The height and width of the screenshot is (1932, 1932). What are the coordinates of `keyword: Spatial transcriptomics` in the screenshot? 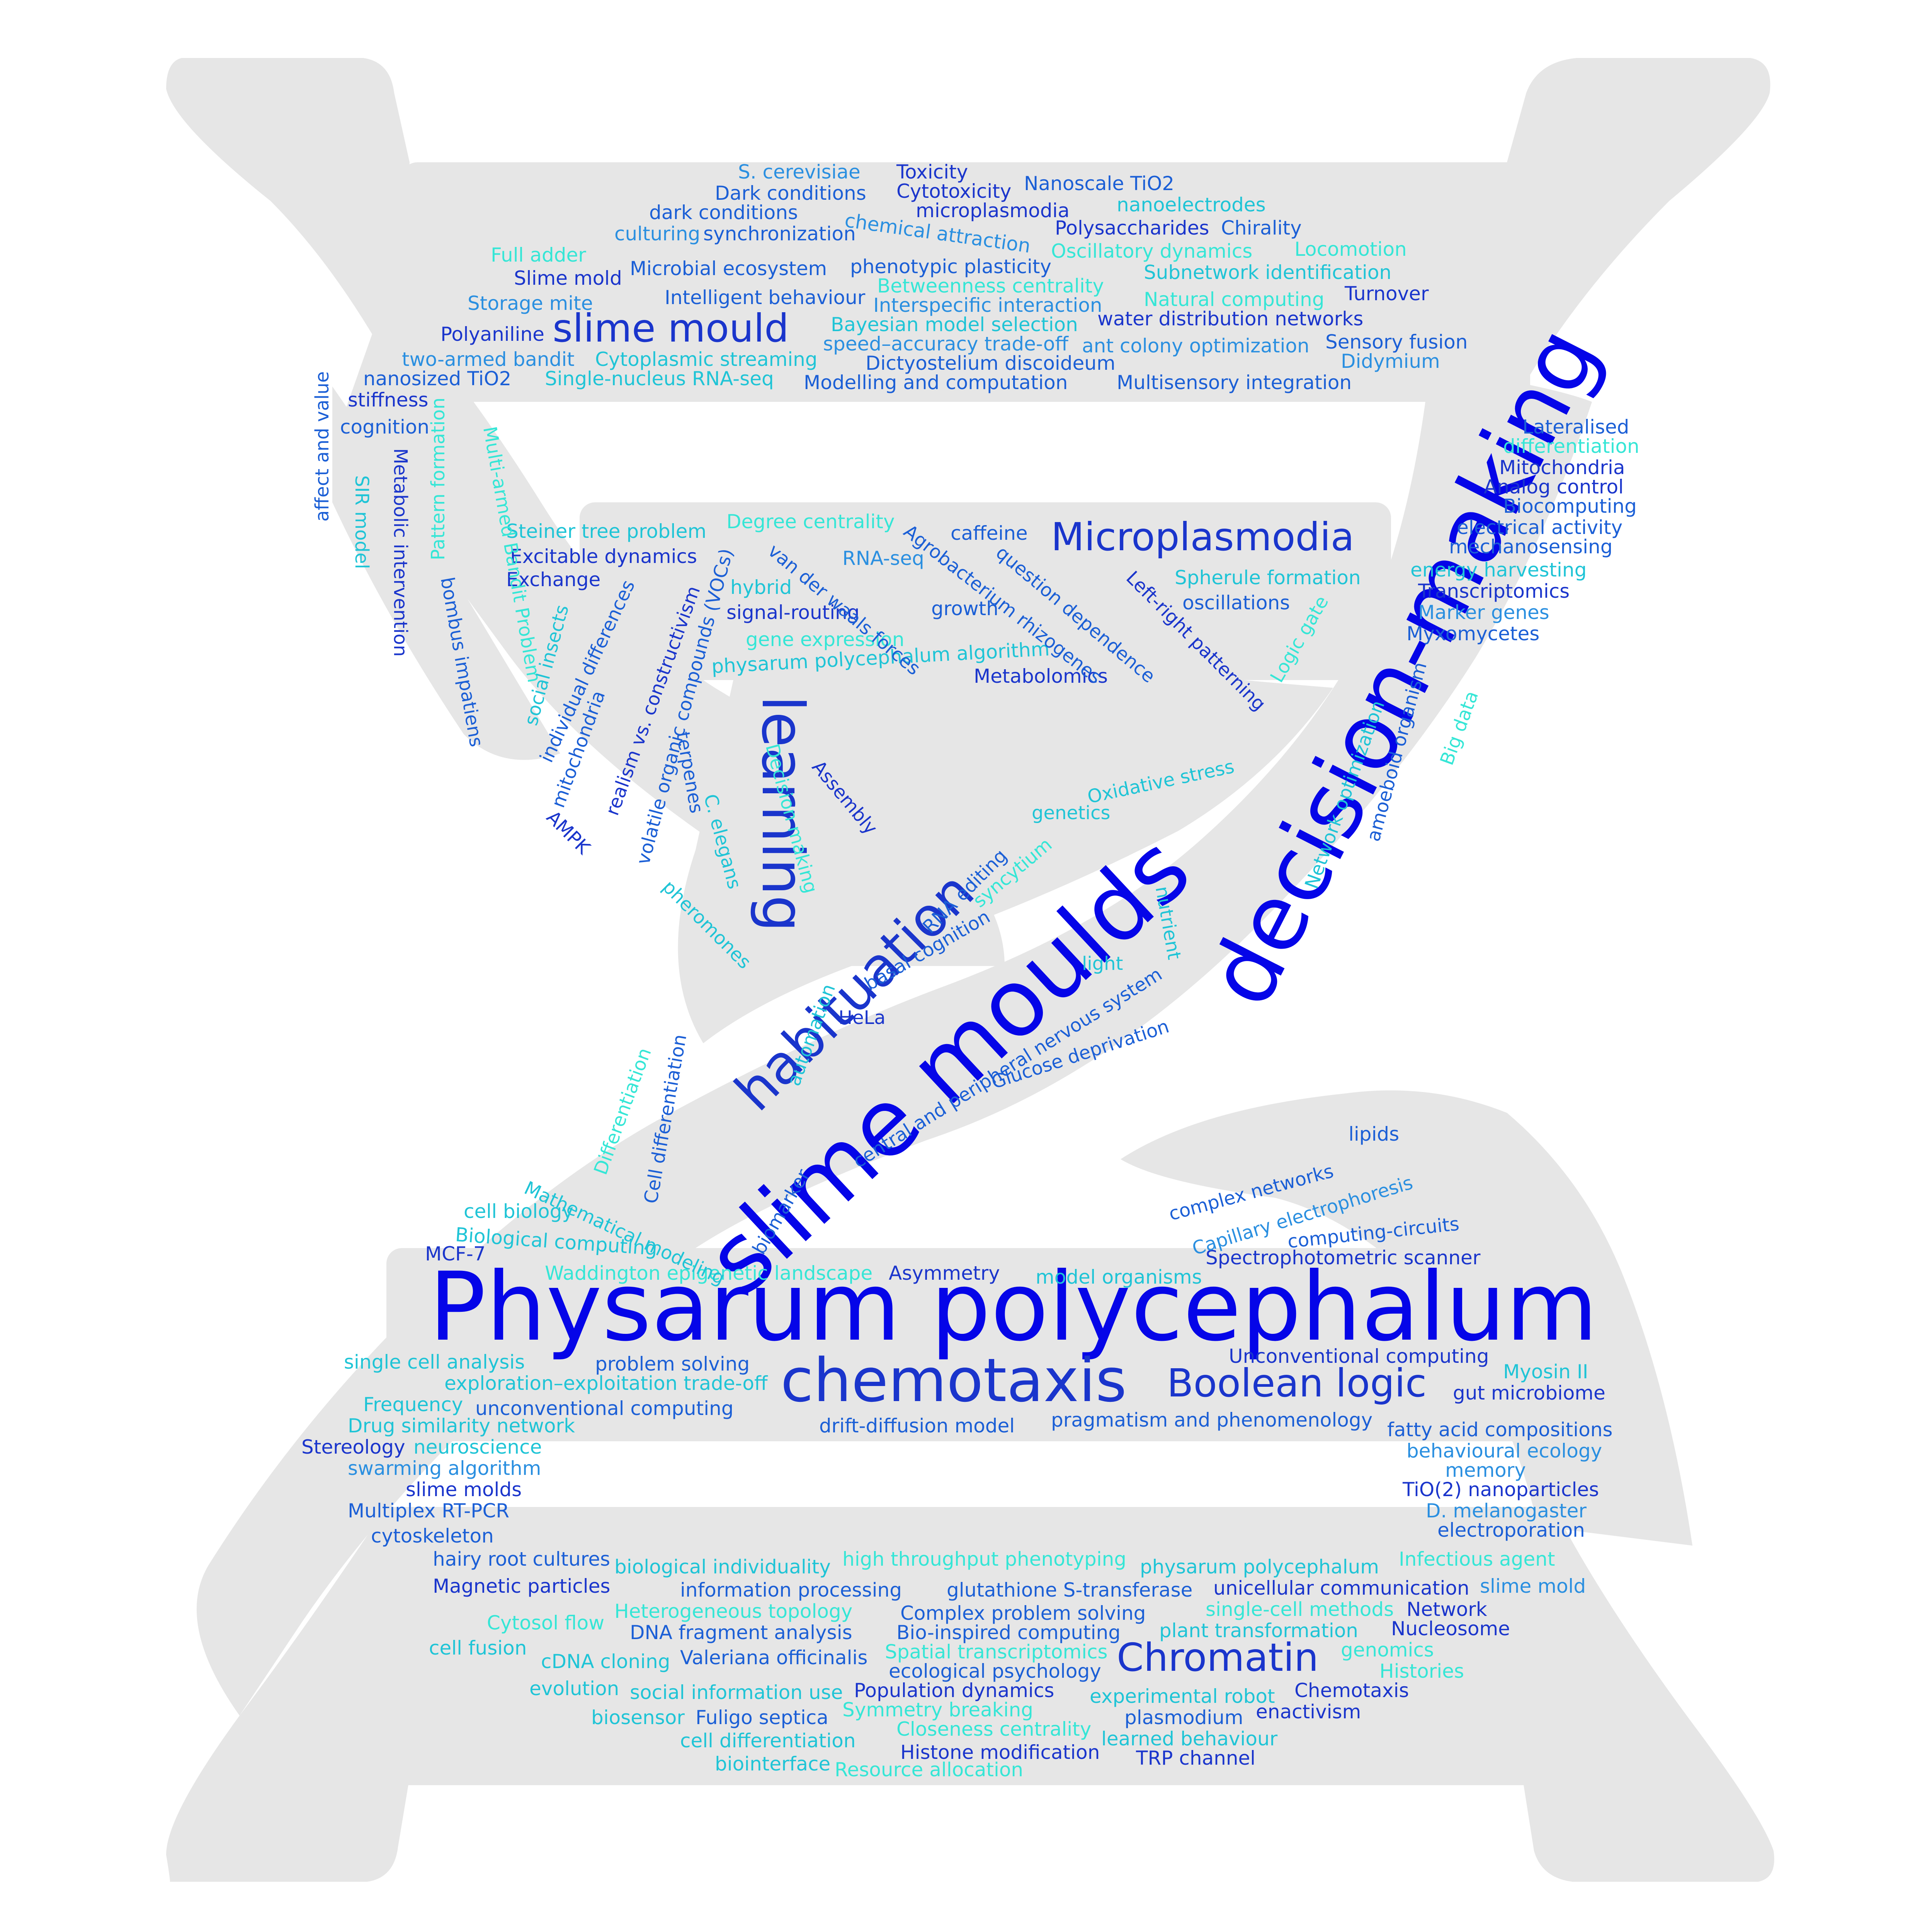 It's located at (997, 1652).